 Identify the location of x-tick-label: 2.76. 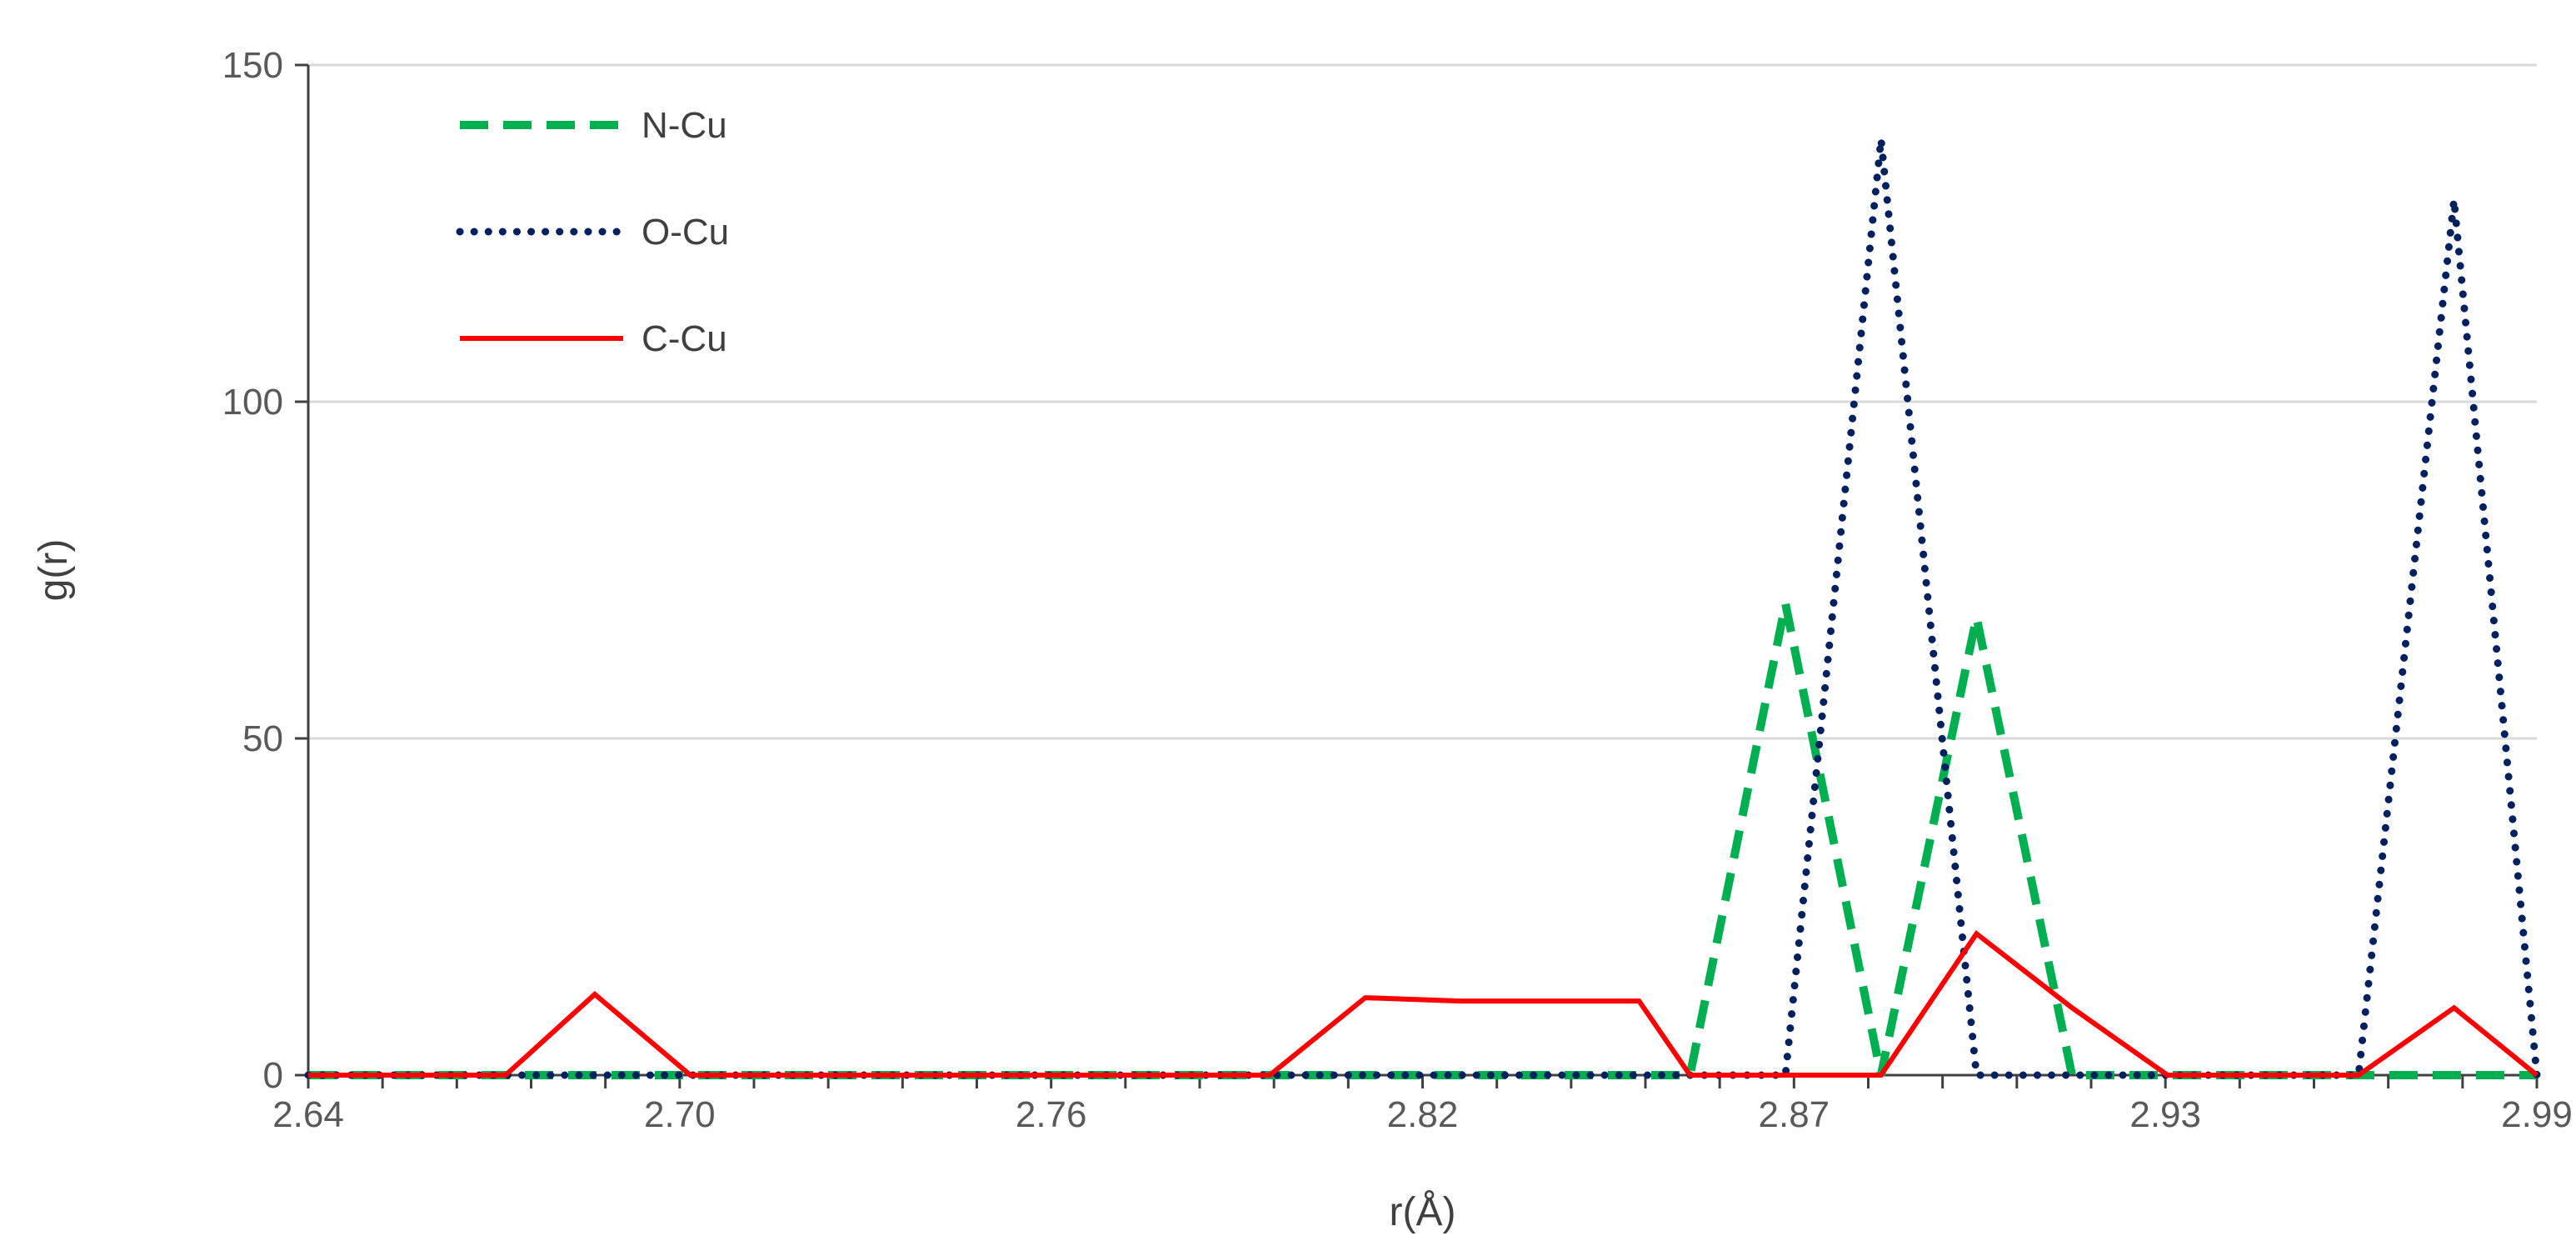
(1051, 1114).